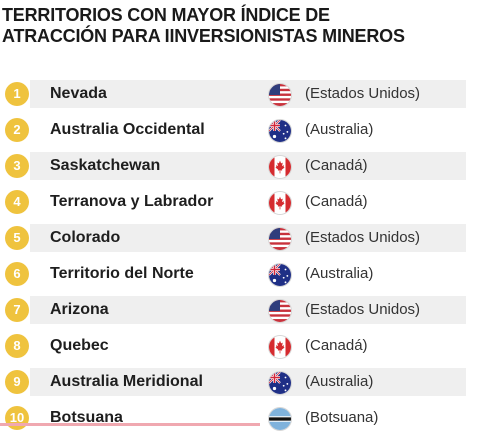 This screenshot has height=436, width=500. I want to click on list-item: 3 Saskatchewan (Canadá), so click(250, 166).